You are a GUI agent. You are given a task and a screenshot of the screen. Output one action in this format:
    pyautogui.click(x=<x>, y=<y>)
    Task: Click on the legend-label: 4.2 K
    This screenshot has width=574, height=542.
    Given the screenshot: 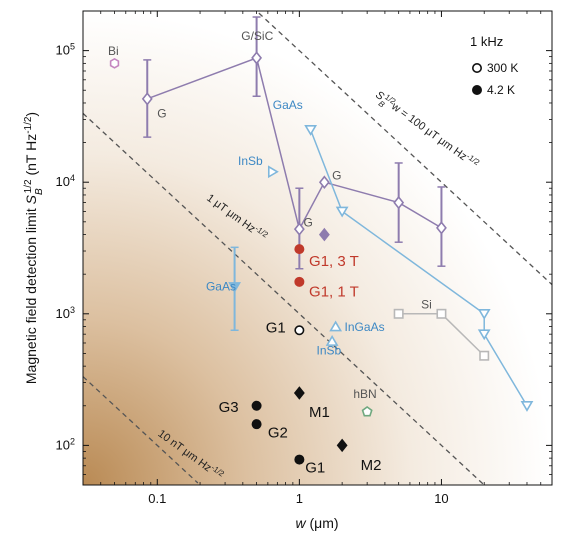 What is the action you would take?
    pyautogui.click(x=501, y=90)
    